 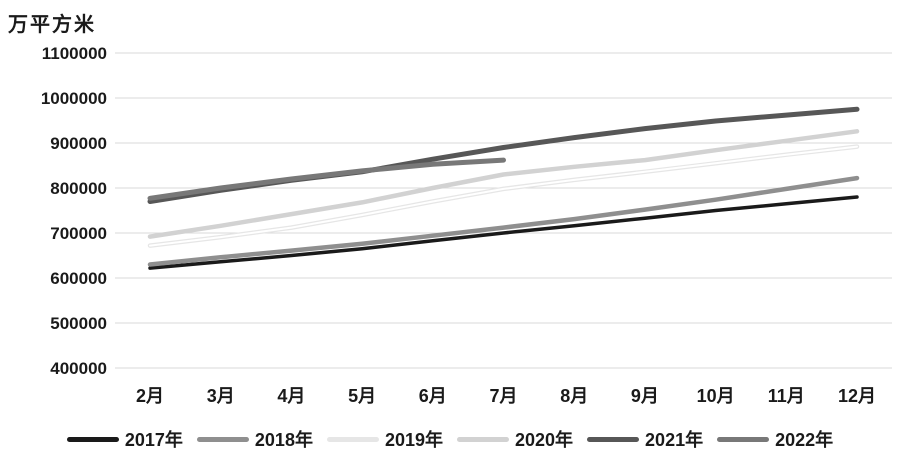 I want to click on x-axis-month-label: 9月, so click(x=645, y=396).